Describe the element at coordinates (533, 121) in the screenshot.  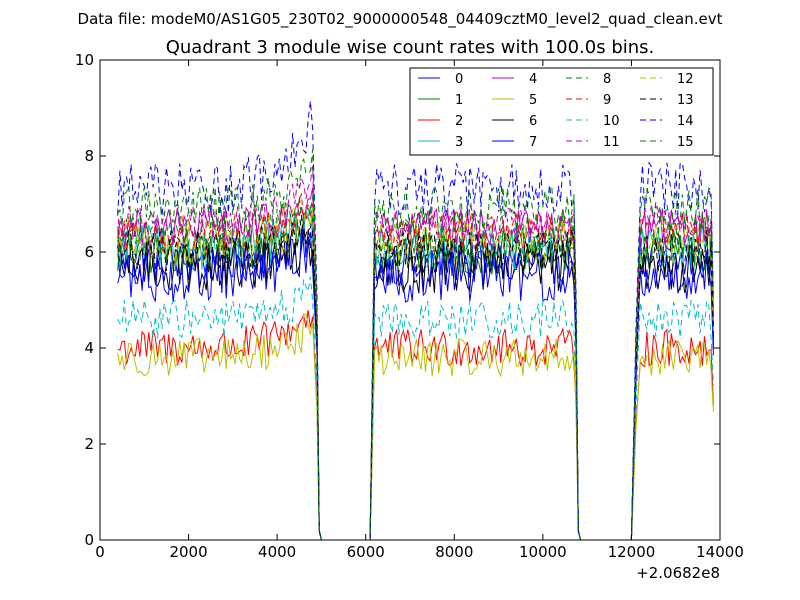
I see `legend-label-6: 6` at that location.